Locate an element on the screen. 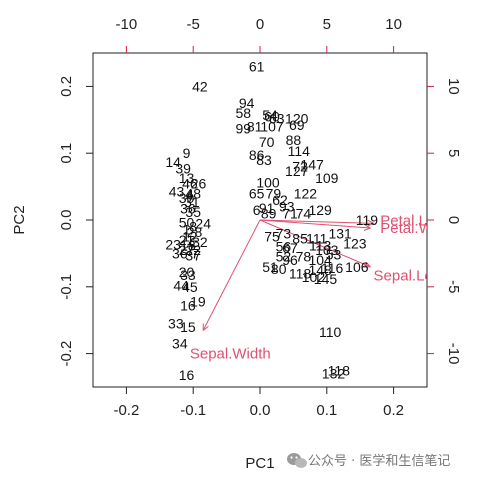  point-label-28: 12 is located at coordinates (190, 237).